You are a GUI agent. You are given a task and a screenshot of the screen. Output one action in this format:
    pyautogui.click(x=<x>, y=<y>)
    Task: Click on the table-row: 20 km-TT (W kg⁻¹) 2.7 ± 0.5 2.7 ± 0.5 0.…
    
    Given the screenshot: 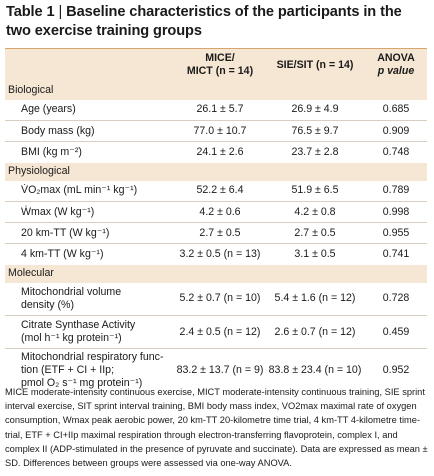 What is the action you would take?
    pyautogui.click(x=216, y=233)
    